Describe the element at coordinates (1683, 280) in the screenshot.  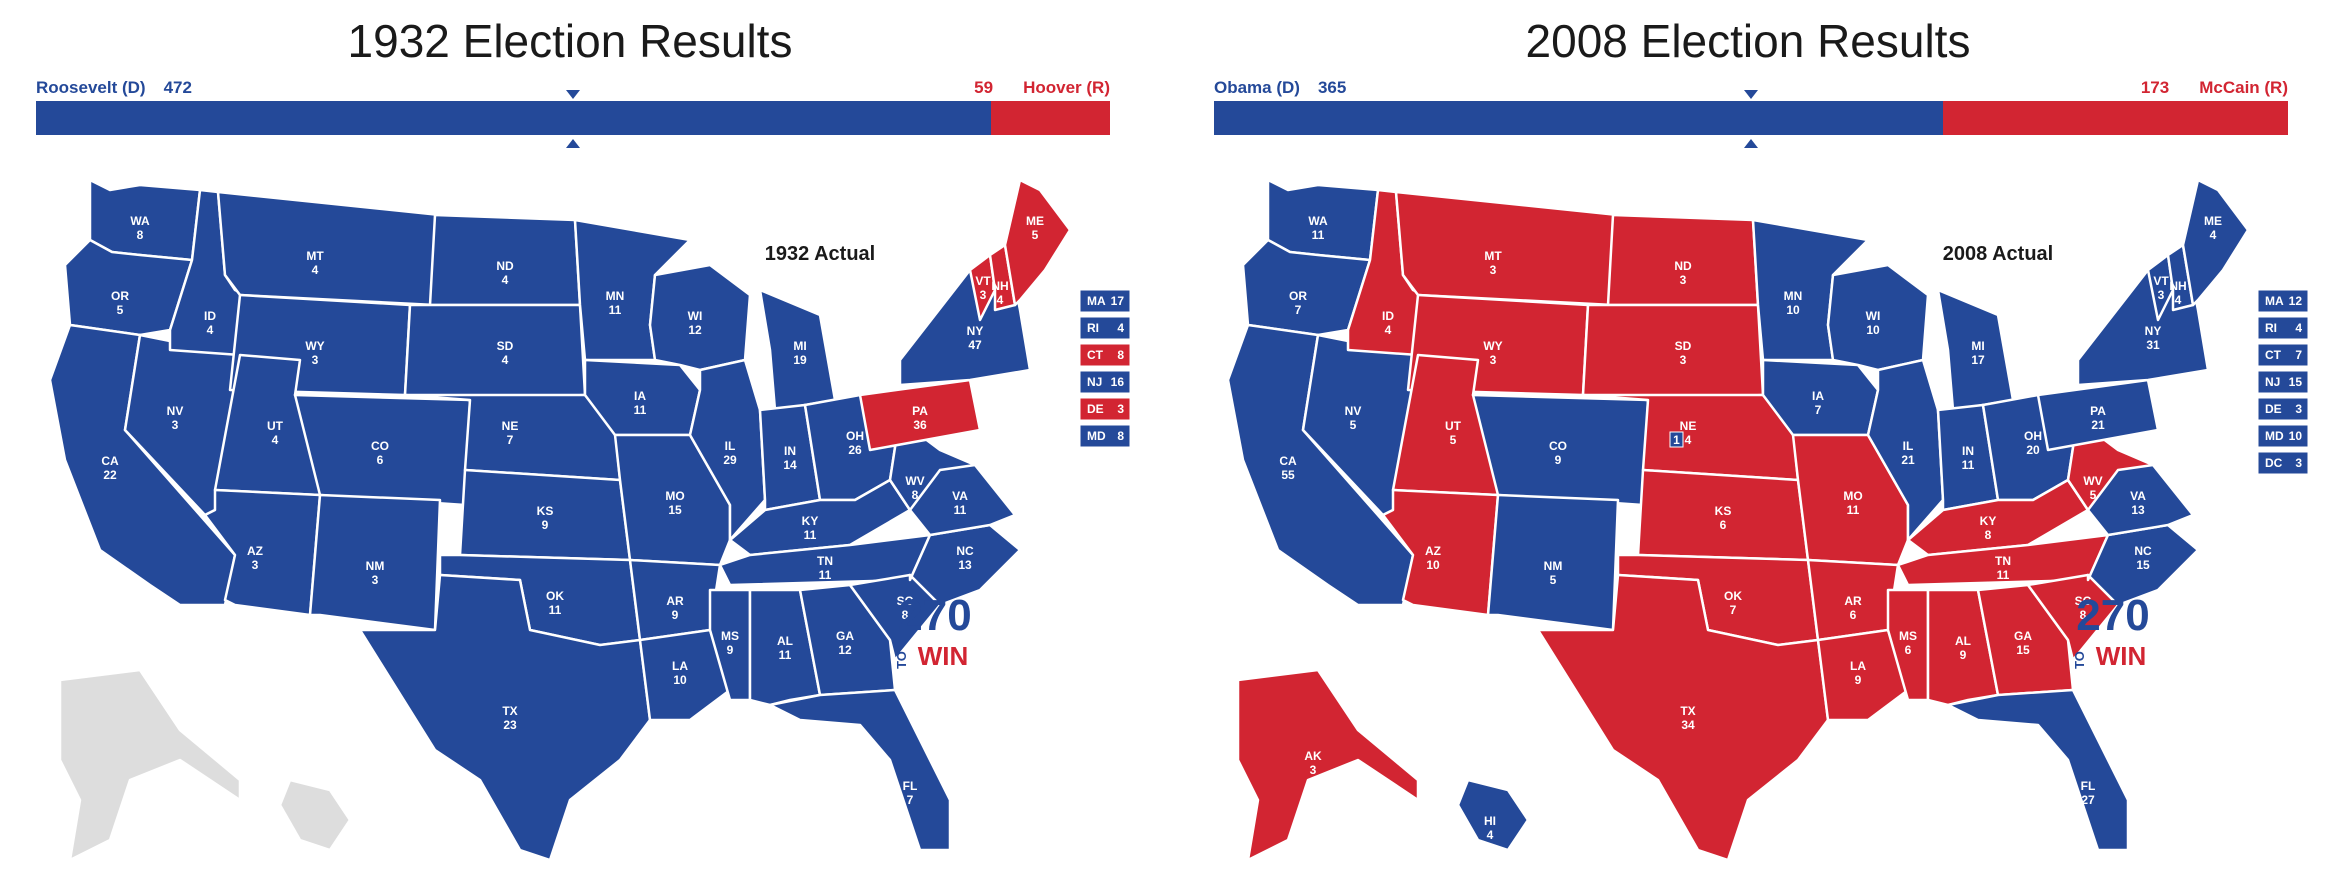
I see `state-ev-nd: 3` at that location.